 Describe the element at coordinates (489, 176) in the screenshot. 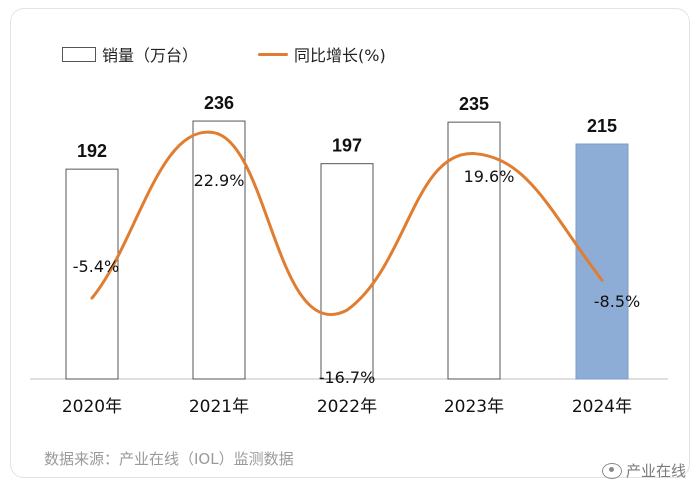

I see `growth-value-label: 19.6%` at that location.